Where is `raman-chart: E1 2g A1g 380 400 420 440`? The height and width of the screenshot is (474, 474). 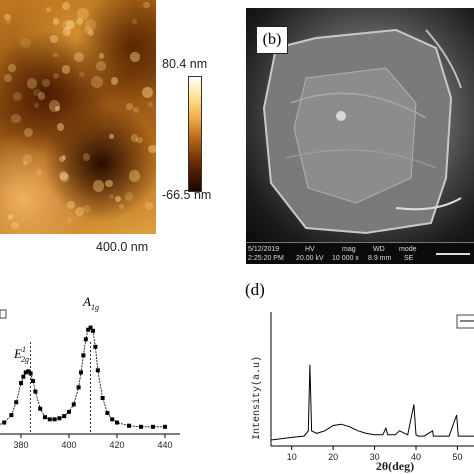
raman-chart: E1 2g A1g 380 400 420 440 is located at coordinates (90, 372).